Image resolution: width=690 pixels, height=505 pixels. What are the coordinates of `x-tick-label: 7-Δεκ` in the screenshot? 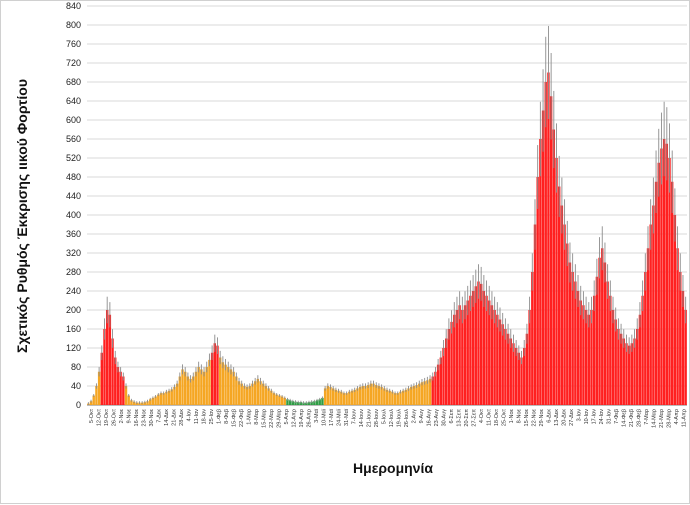 It's located at (159, 416).